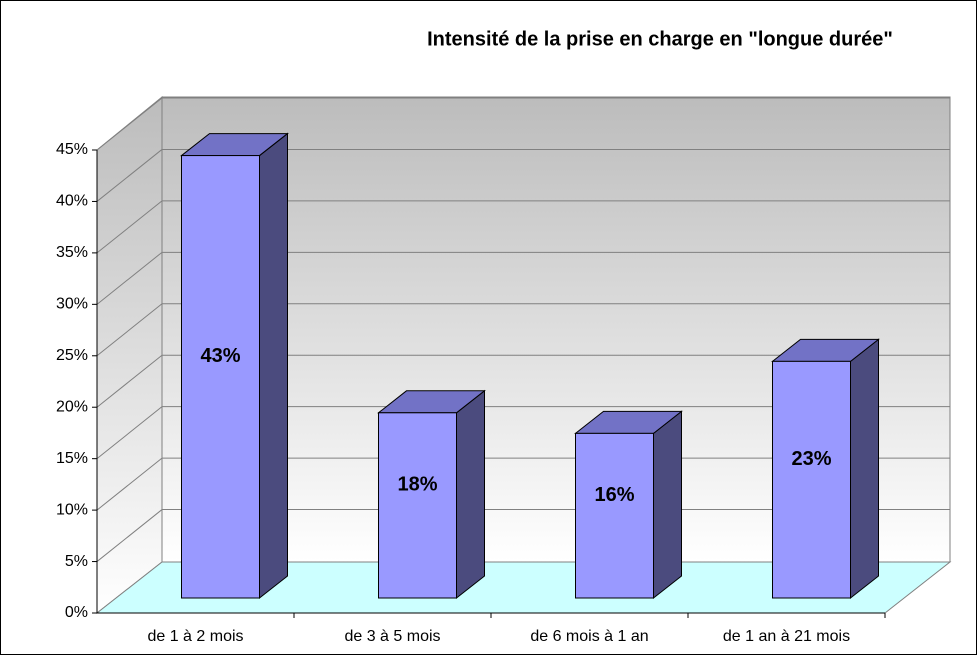 The width and height of the screenshot is (977, 655). Describe the element at coordinates (72, 458) in the screenshot. I see `y-tick-label: 15%` at that location.